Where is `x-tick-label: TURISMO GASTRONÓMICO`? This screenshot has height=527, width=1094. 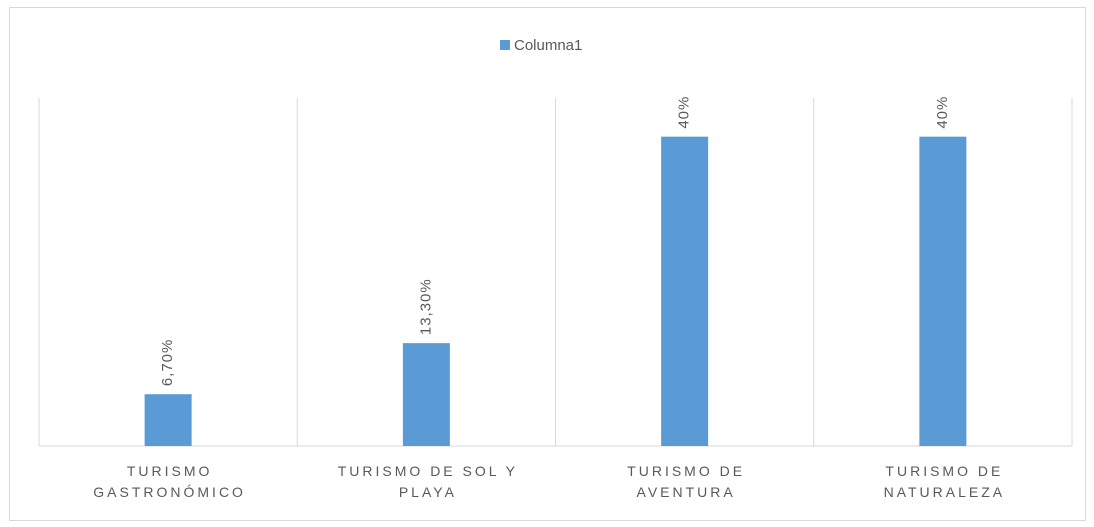
x-tick-label: TURISMO GASTRONÓMICO is located at coordinates (169, 481).